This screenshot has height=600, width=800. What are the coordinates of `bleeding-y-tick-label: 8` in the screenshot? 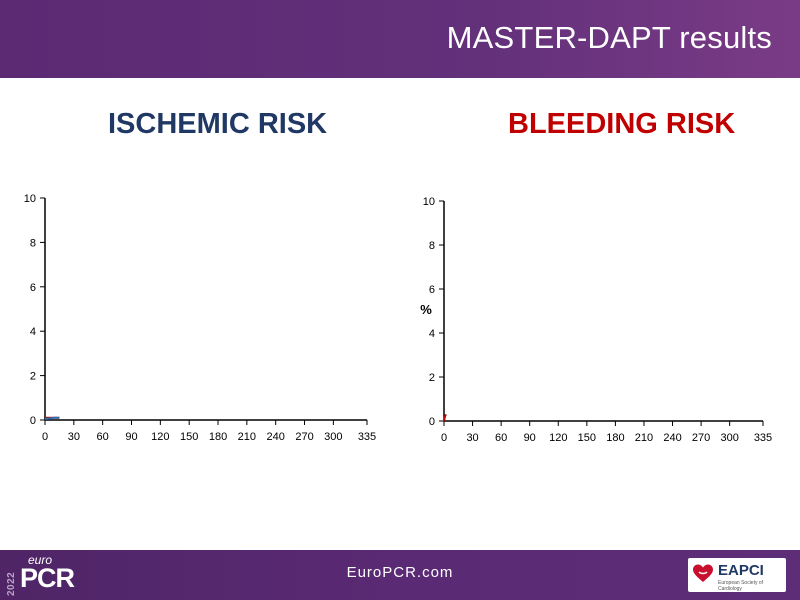 It's located at (432, 246).